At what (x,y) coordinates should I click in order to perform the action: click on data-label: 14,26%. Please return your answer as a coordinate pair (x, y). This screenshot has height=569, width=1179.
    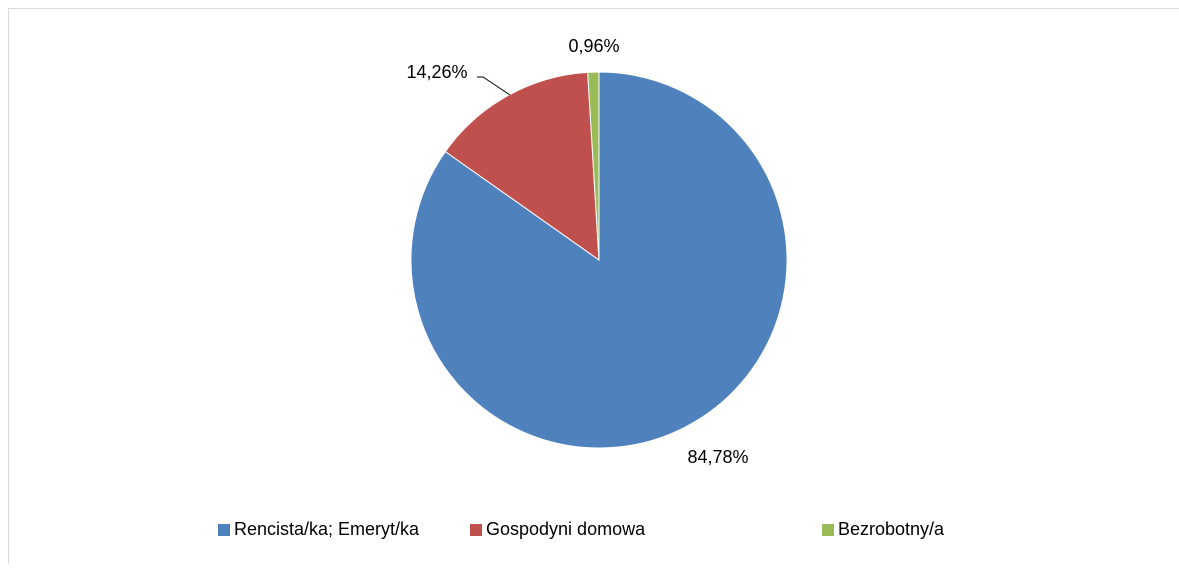
    Looking at the image, I should click on (436, 72).